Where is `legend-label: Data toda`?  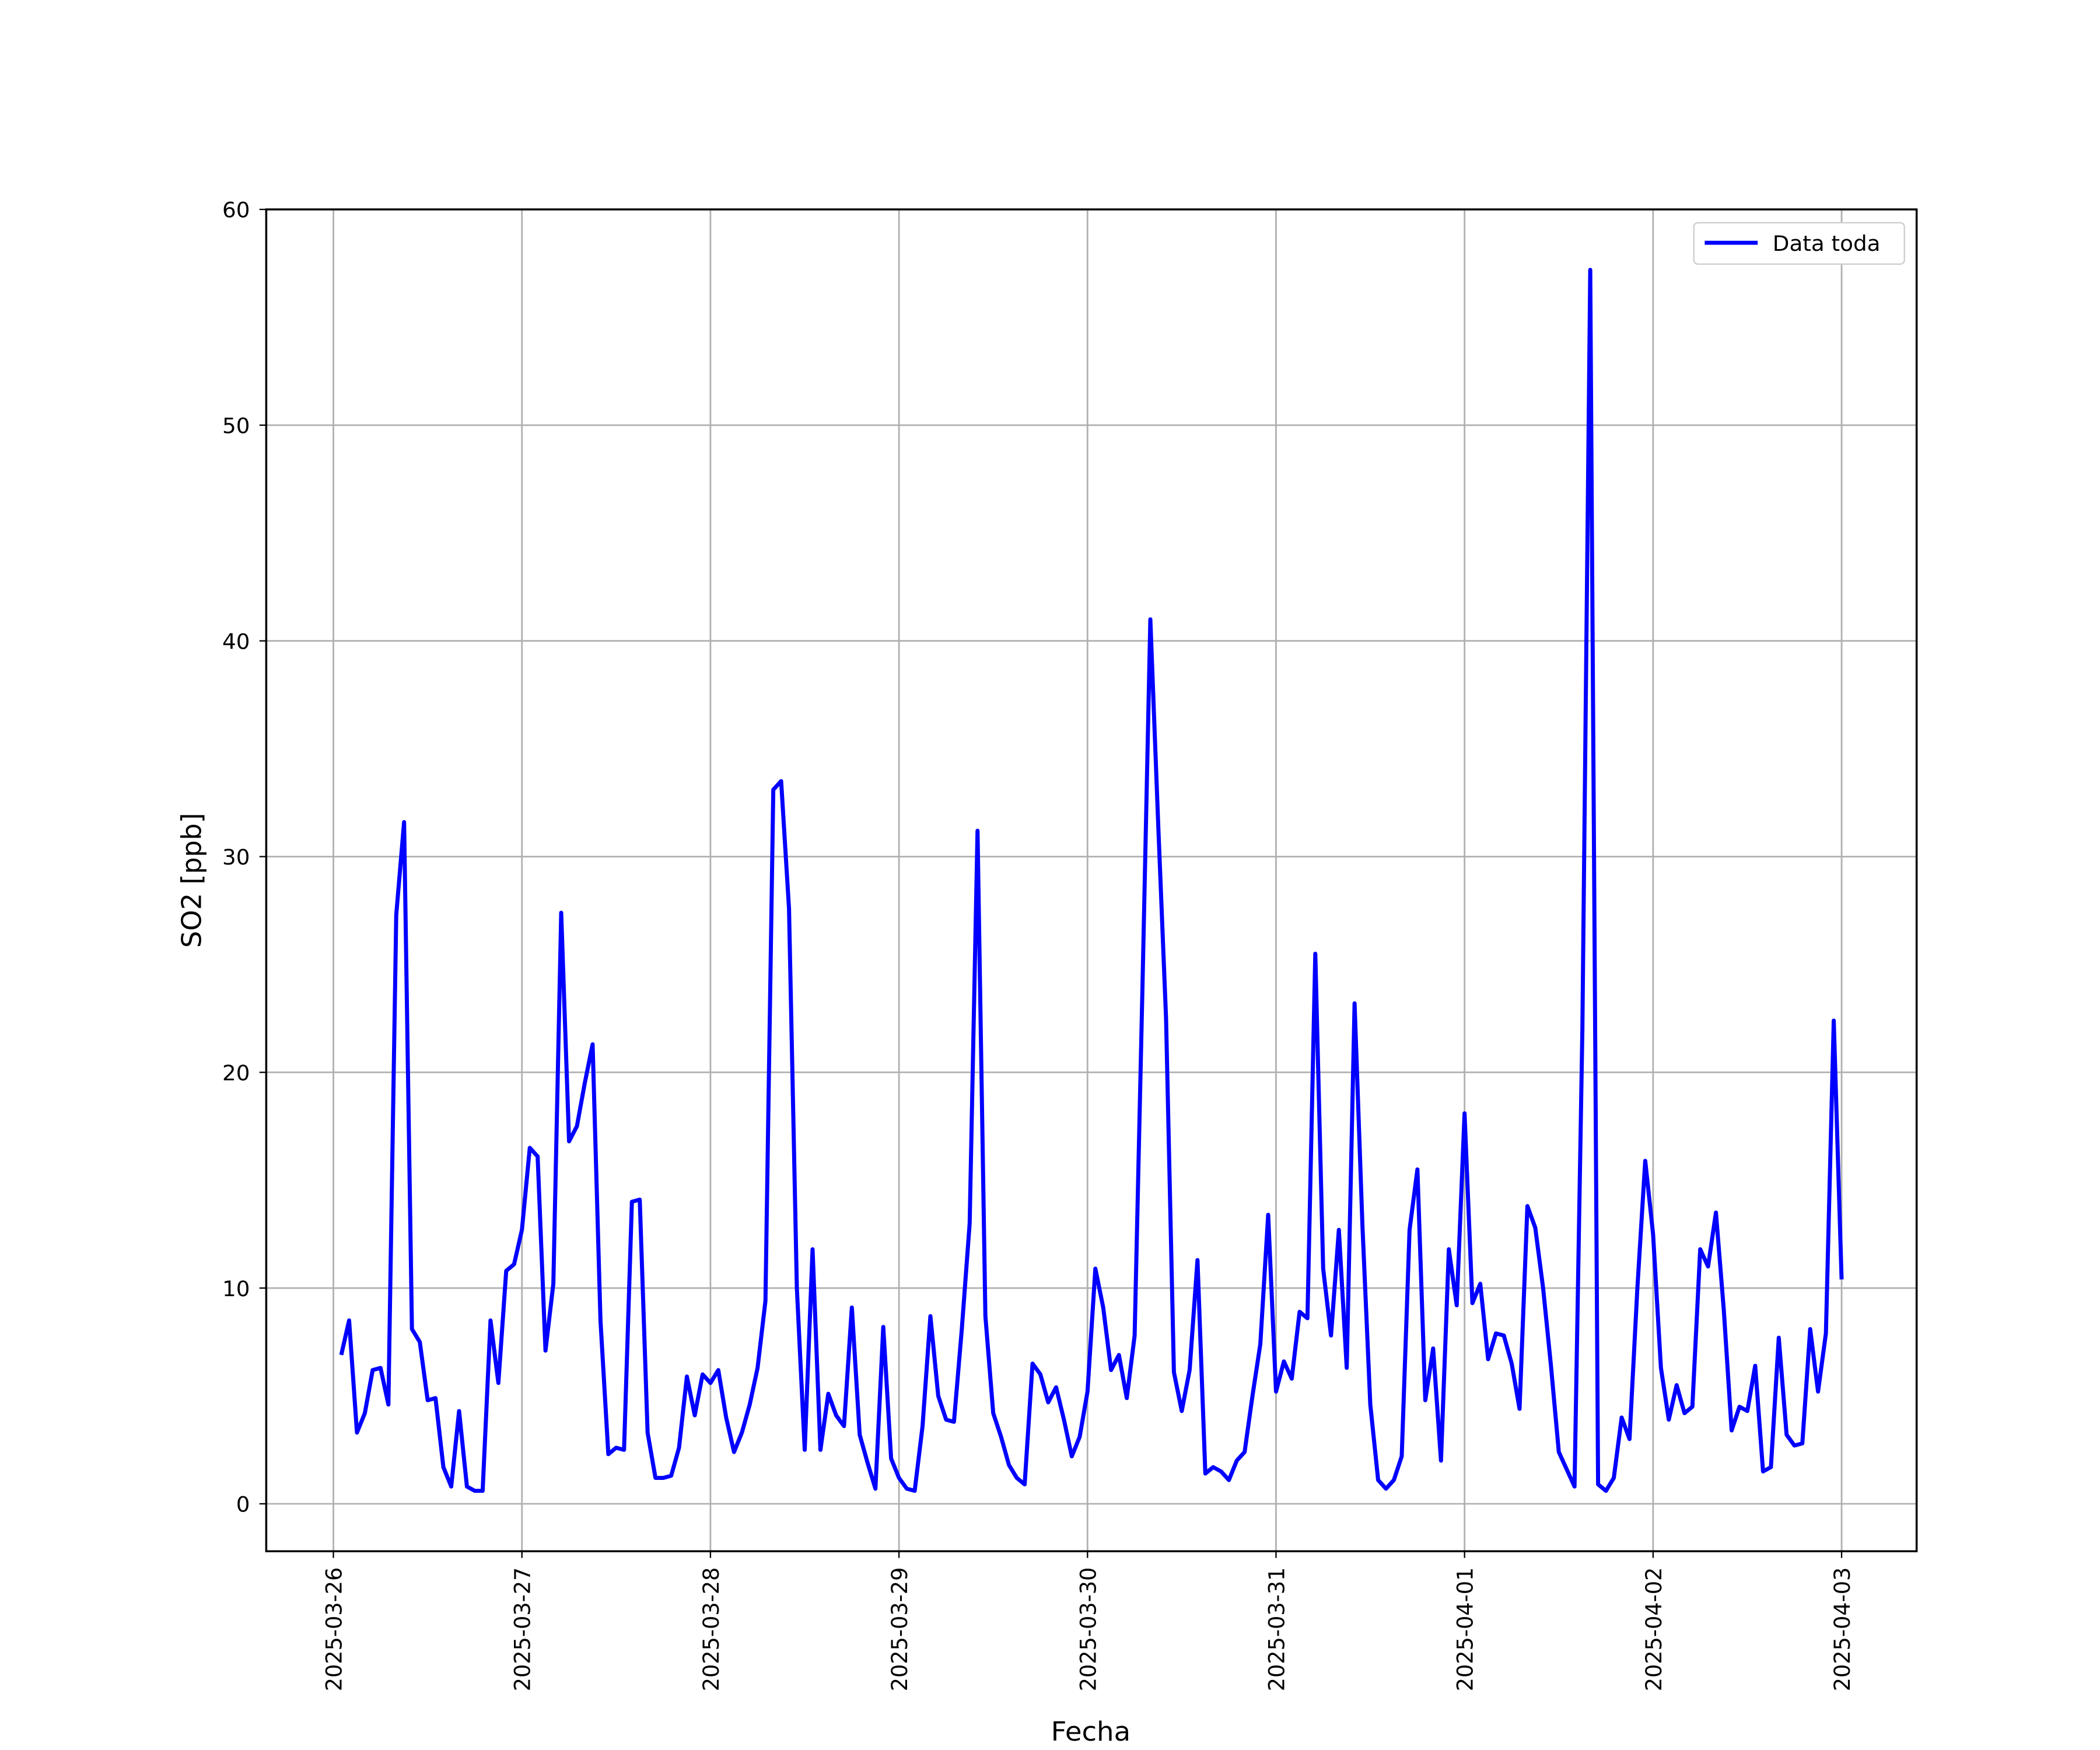
legend-label: Data toda is located at coordinates (1827, 243).